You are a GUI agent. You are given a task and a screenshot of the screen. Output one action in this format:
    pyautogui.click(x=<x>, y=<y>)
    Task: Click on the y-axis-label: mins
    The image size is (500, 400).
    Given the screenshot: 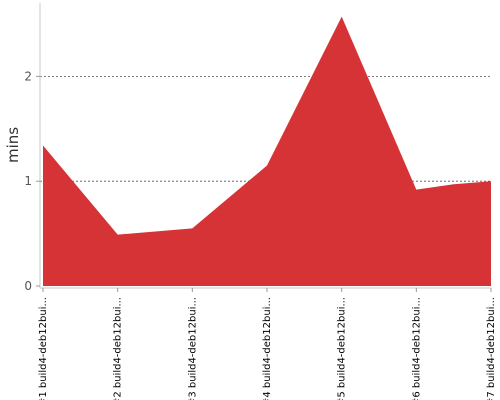 What is the action you would take?
    pyautogui.click(x=13, y=145)
    